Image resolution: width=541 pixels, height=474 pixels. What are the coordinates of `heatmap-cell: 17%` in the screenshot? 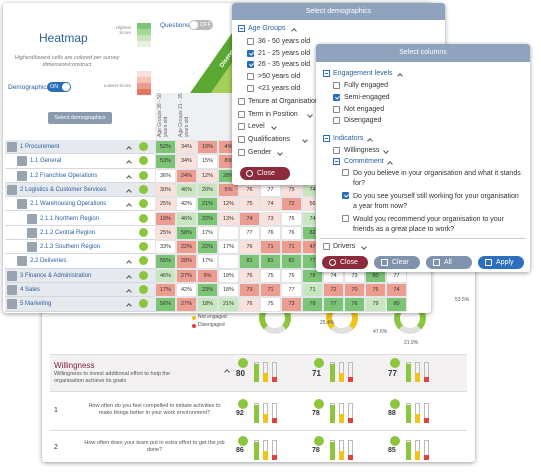 It's located at (228, 247).